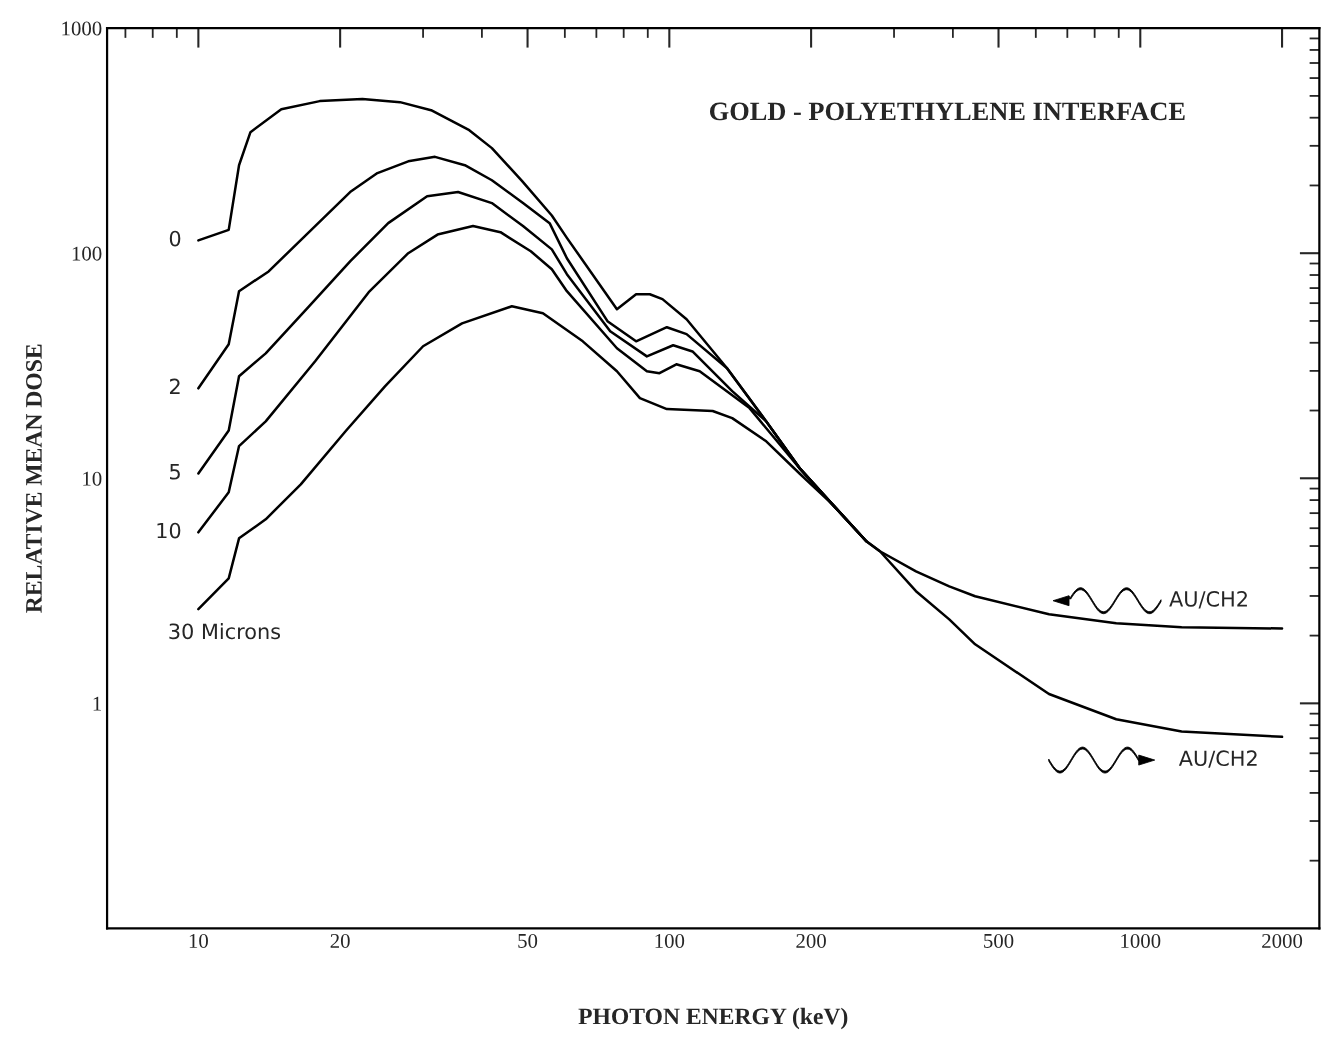  Describe the element at coordinates (999, 940) in the screenshot. I see `x-tick-label: 500` at that location.